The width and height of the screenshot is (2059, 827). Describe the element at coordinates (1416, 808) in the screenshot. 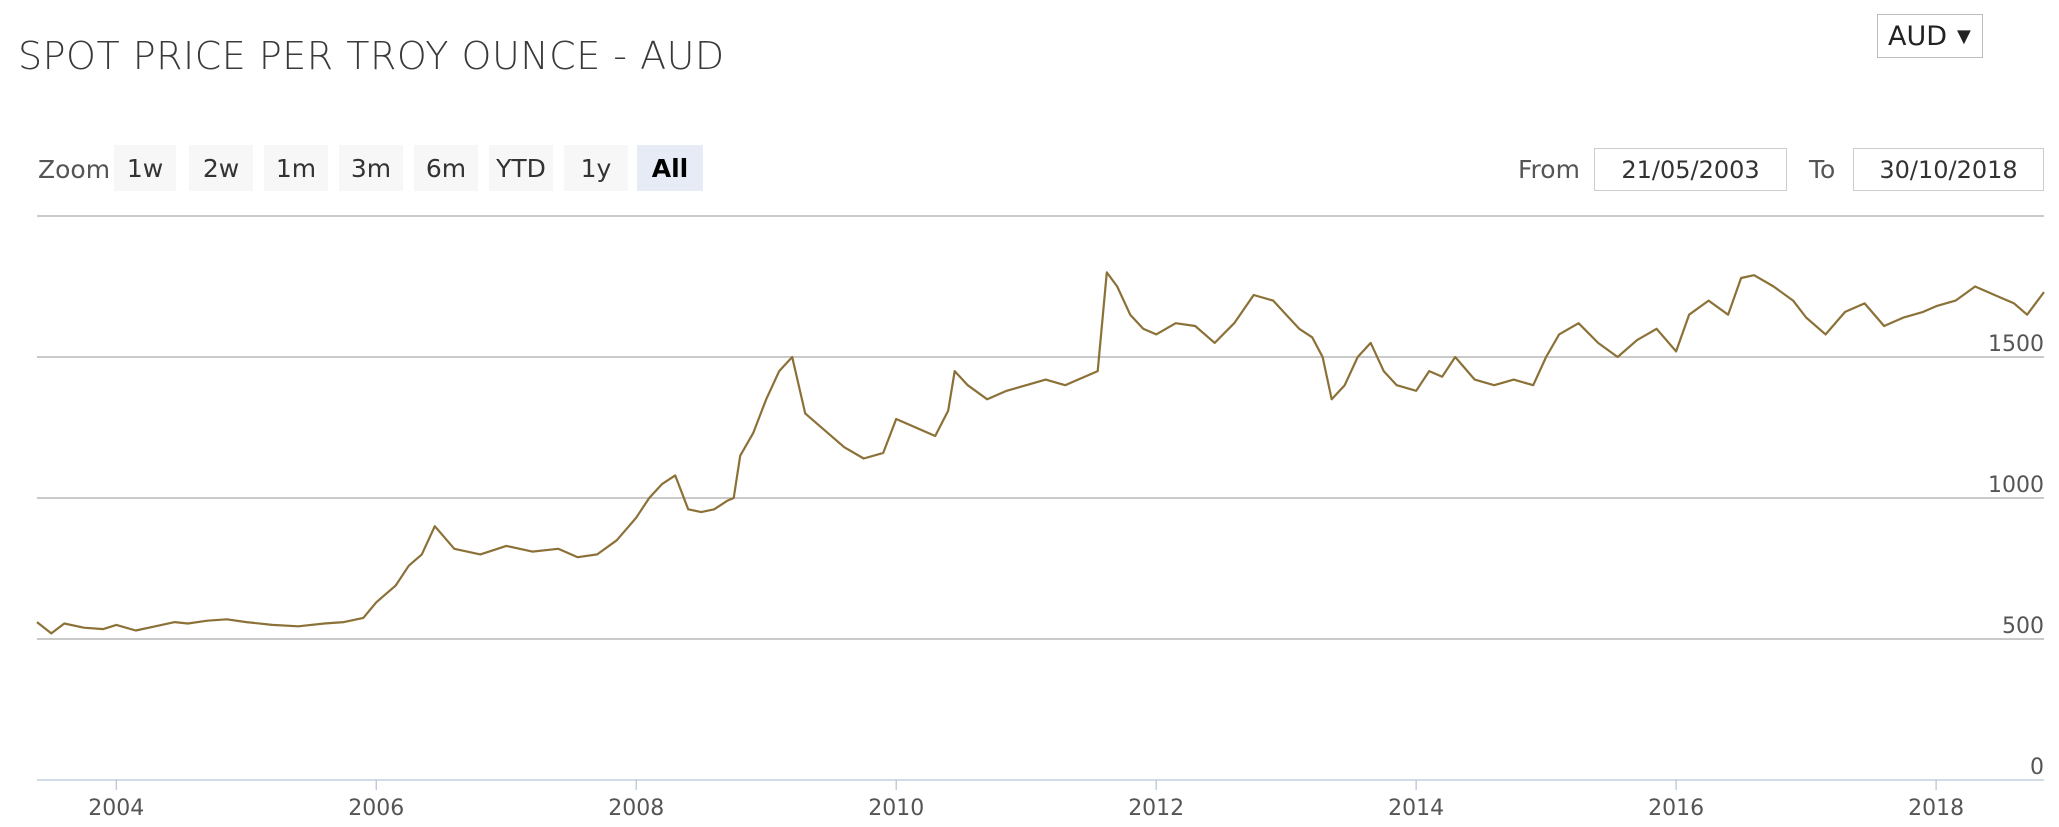

I see `x-tick-label: 2014` at that location.